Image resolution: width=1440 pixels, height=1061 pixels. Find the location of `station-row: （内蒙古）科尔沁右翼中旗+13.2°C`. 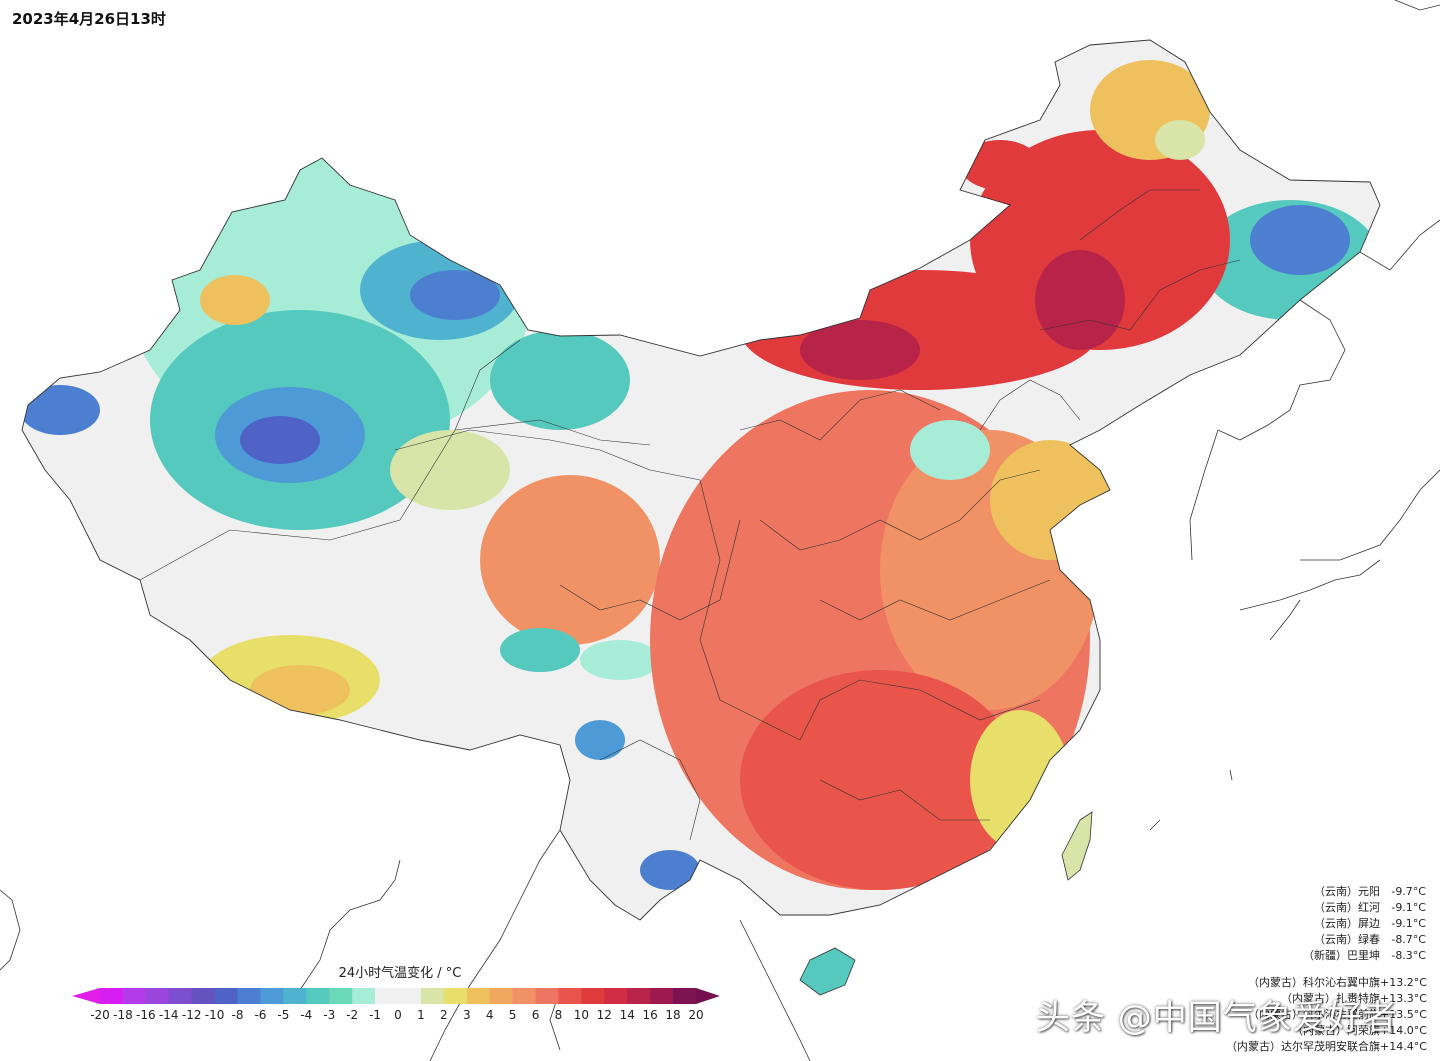

station-row: （内蒙古）科尔沁右翼中旗+13.2°C is located at coordinates (1326, 983).